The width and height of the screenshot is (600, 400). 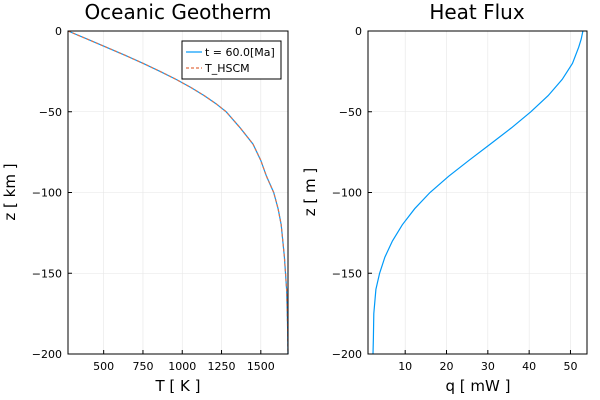 I want to click on heatflux-x-tick-label: 40, so click(x=529, y=366).